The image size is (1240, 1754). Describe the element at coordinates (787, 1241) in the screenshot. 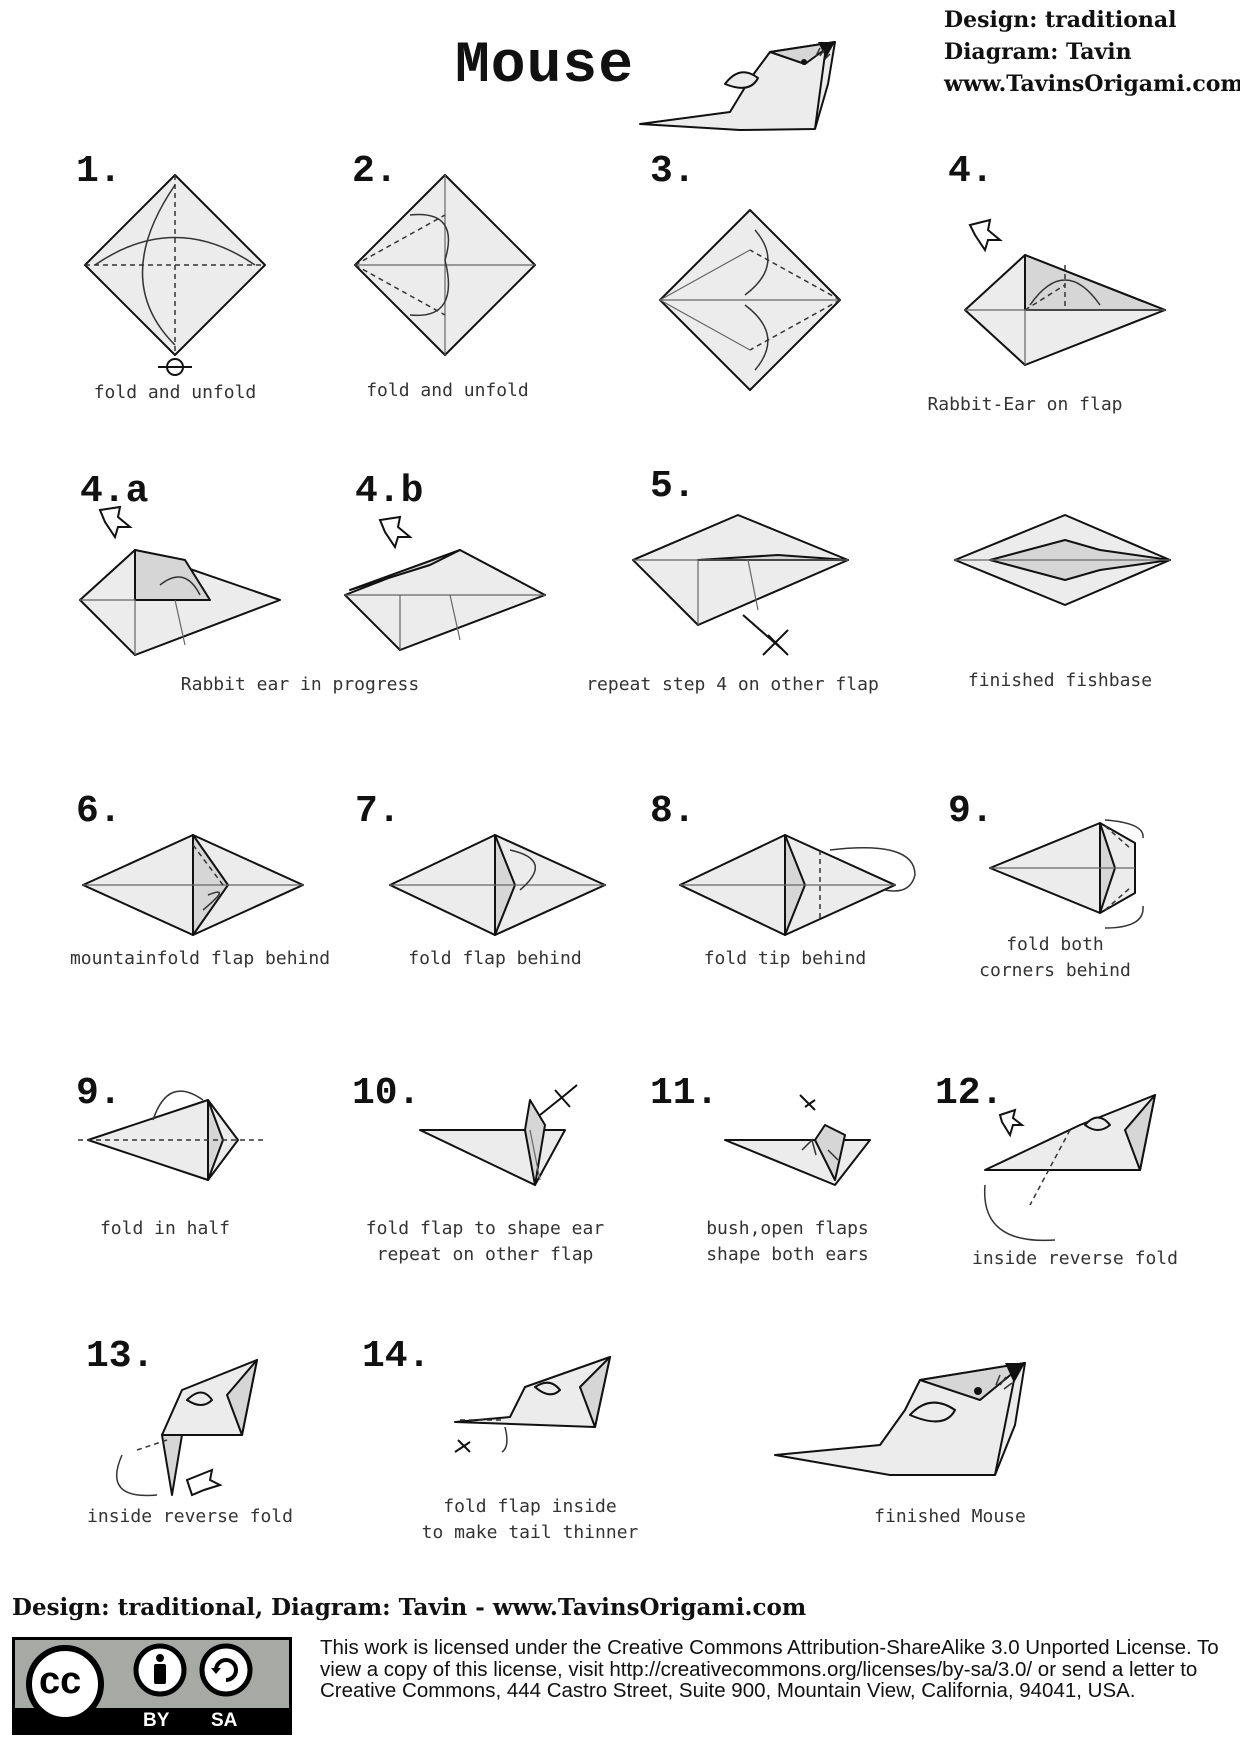

I see `step-11-caption: bush,open flaps shape both ears` at that location.